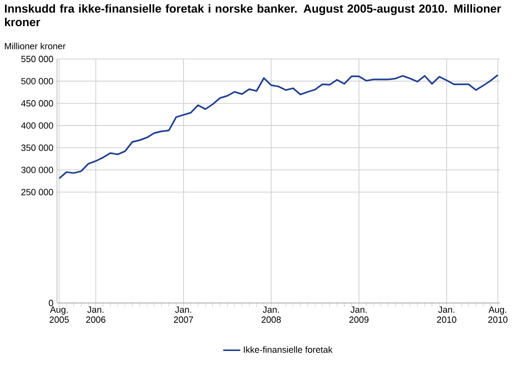  What do you see at coordinates (37, 103) in the screenshot?
I see `y-tick-label: 450 000` at bounding box center [37, 103].